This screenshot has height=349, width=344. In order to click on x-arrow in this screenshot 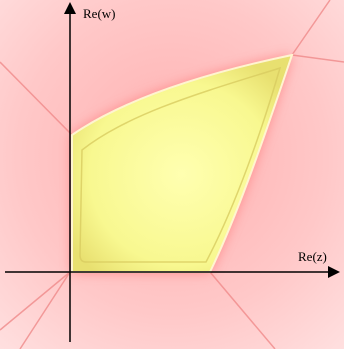, I will do `click(334, 272)`.